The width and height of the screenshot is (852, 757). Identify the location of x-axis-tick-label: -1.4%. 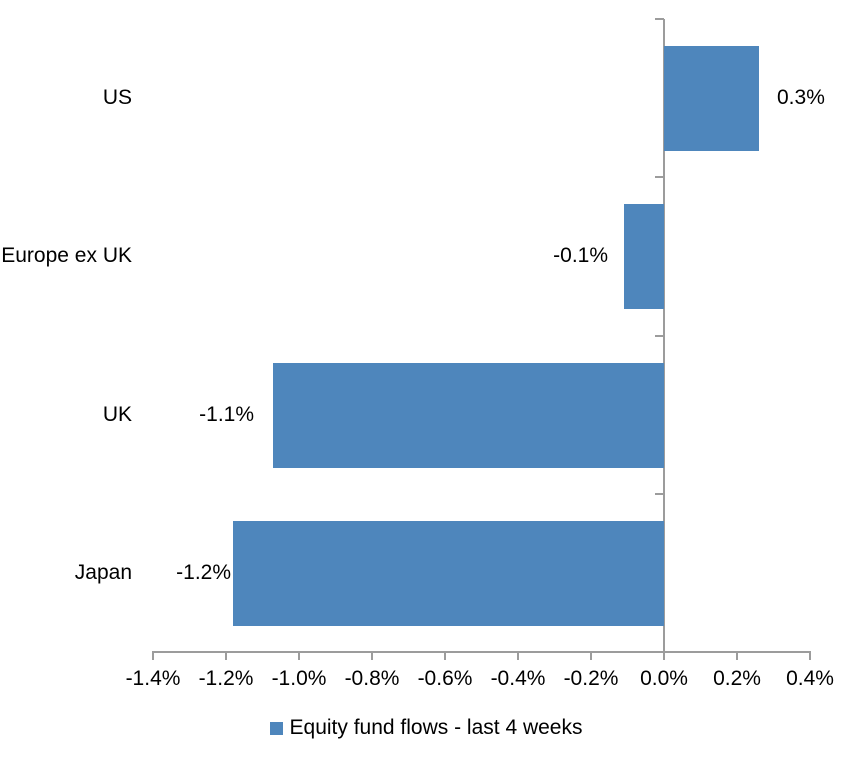
(153, 678).